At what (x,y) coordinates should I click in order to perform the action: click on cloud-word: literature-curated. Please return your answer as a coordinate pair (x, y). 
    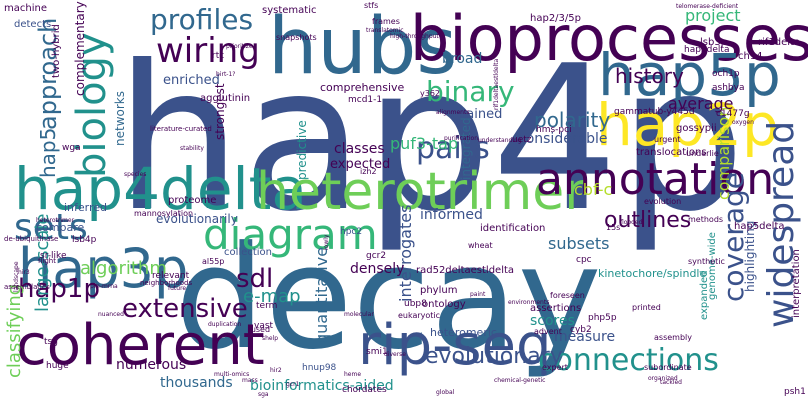
    Looking at the image, I should click on (181, 129).